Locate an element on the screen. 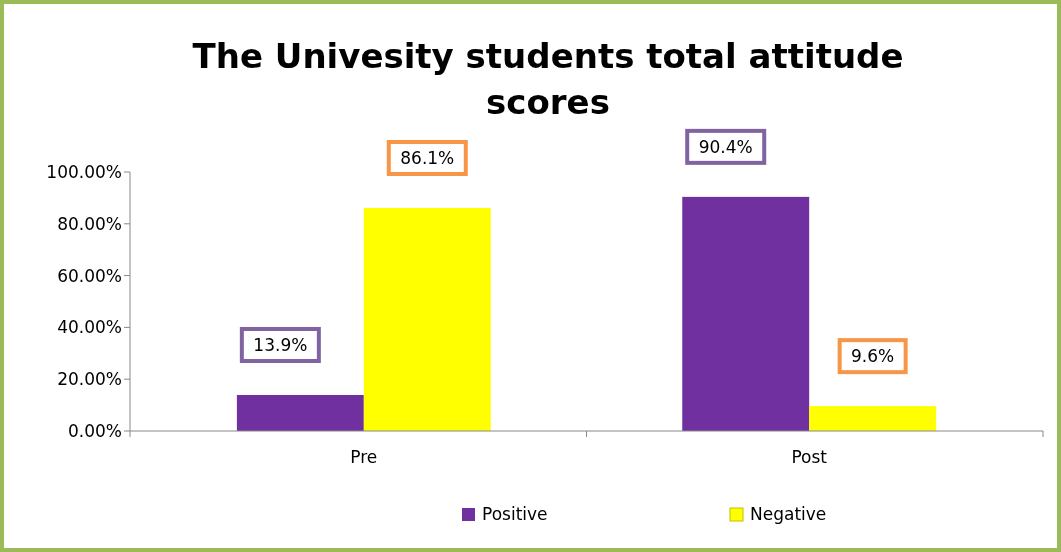  data-label: 90.4% is located at coordinates (725, 146).